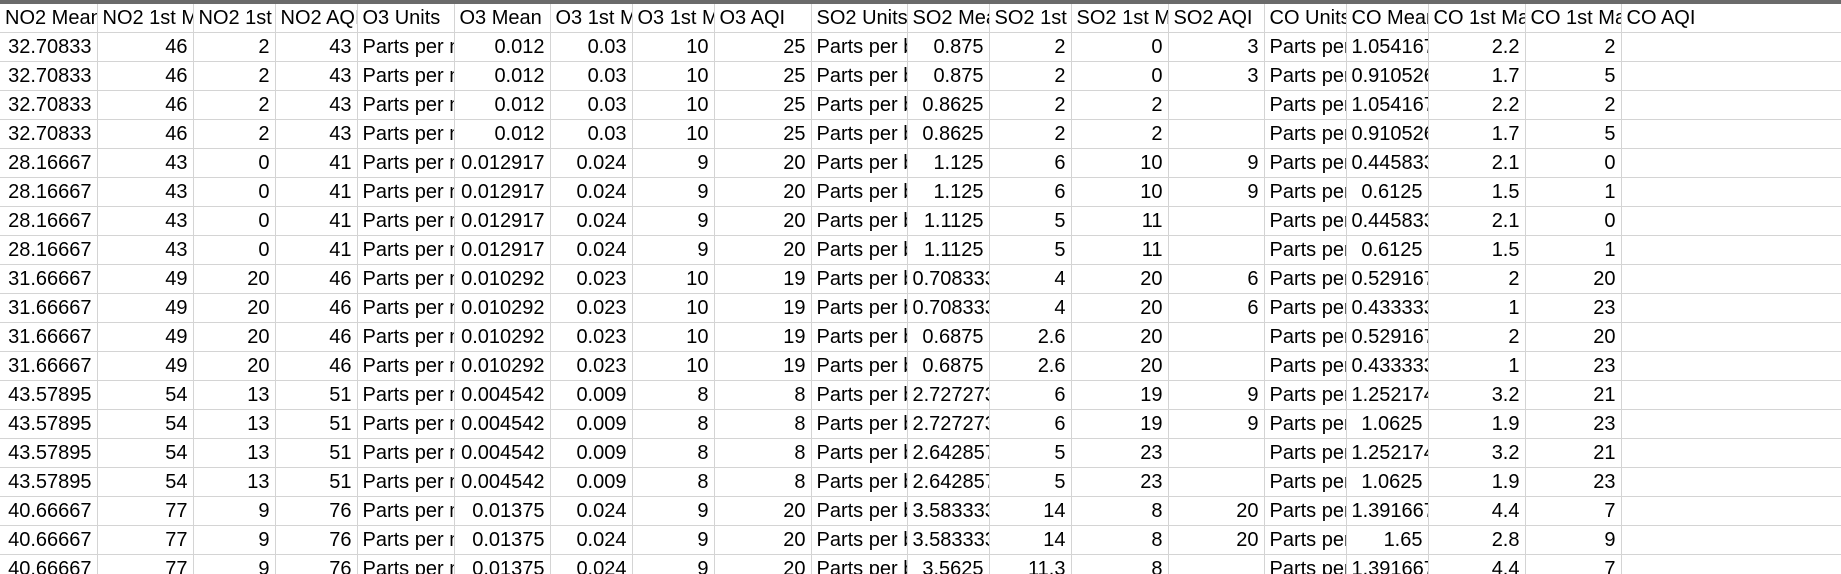 The height and width of the screenshot is (574, 1841). I want to click on cell: 43.57895, so click(49, 424).